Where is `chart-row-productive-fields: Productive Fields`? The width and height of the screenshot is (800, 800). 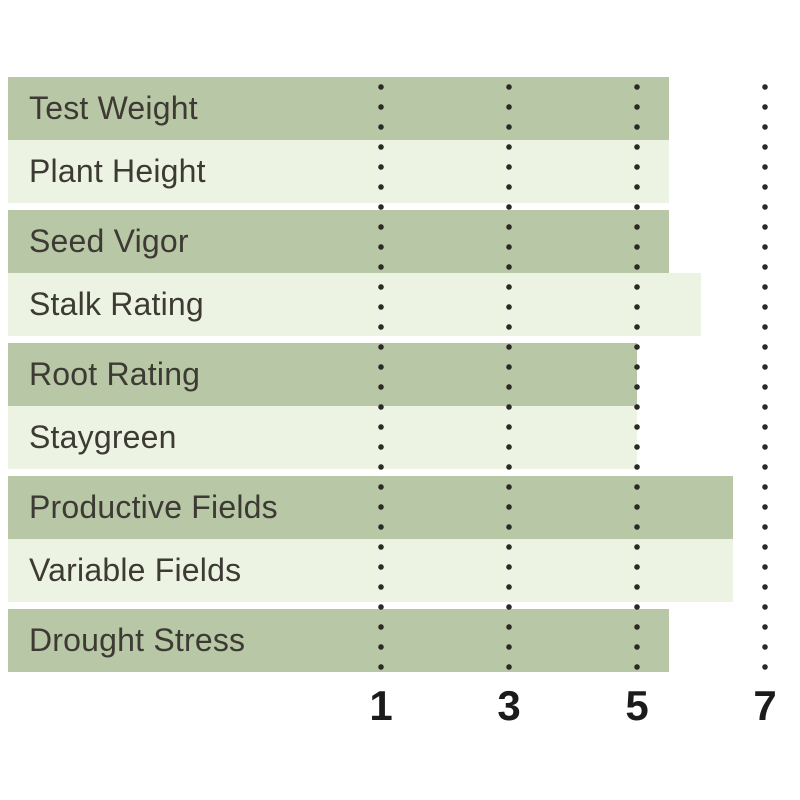 chart-row-productive-fields: Productive Fields is located at coordinates (370, 507).